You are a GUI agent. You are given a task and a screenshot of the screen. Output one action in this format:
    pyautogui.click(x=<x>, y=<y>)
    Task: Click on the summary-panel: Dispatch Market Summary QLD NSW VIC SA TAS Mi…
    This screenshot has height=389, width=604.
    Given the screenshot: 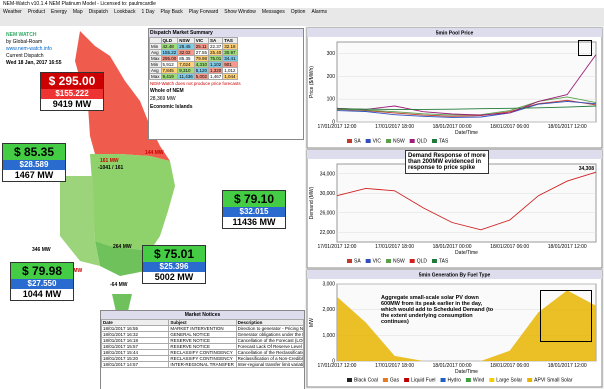 What is the action you would take?
    pyautogui.click(x=226, y=84)
    